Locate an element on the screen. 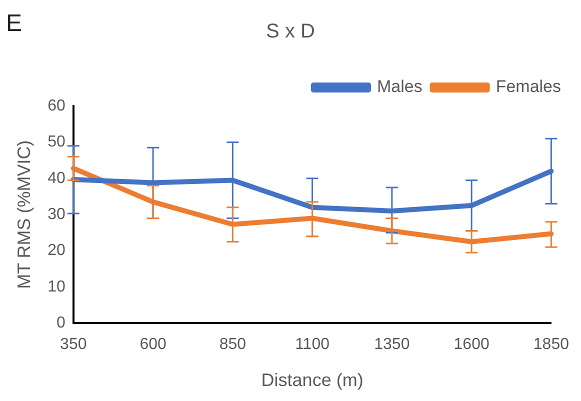 The image size is (581, 401). y-tick-label: 10 is located at coordinates (57, 287).